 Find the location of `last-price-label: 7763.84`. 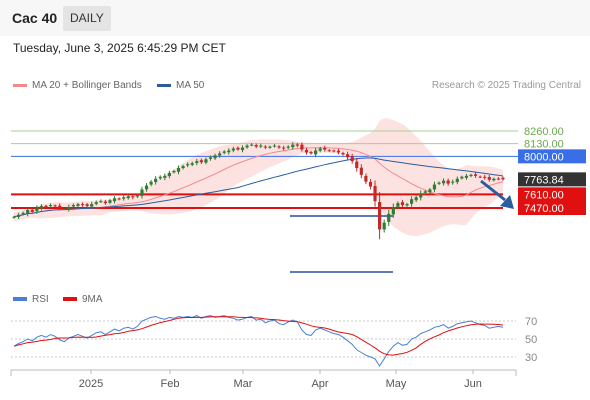

last-price-label: 7763.84 is located at coordinates (544, 180).